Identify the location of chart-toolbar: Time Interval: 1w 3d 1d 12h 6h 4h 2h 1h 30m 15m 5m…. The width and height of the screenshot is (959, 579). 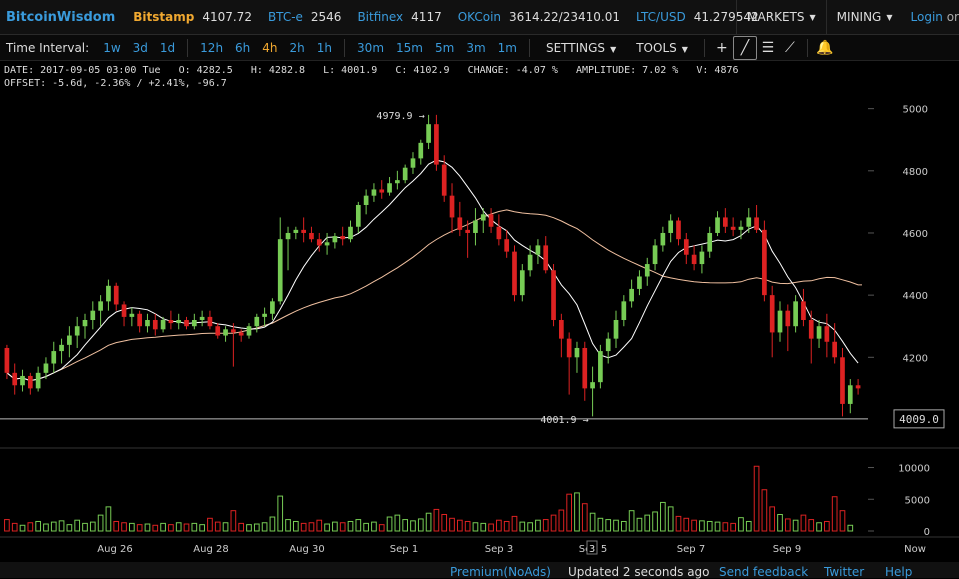
(479, 48).